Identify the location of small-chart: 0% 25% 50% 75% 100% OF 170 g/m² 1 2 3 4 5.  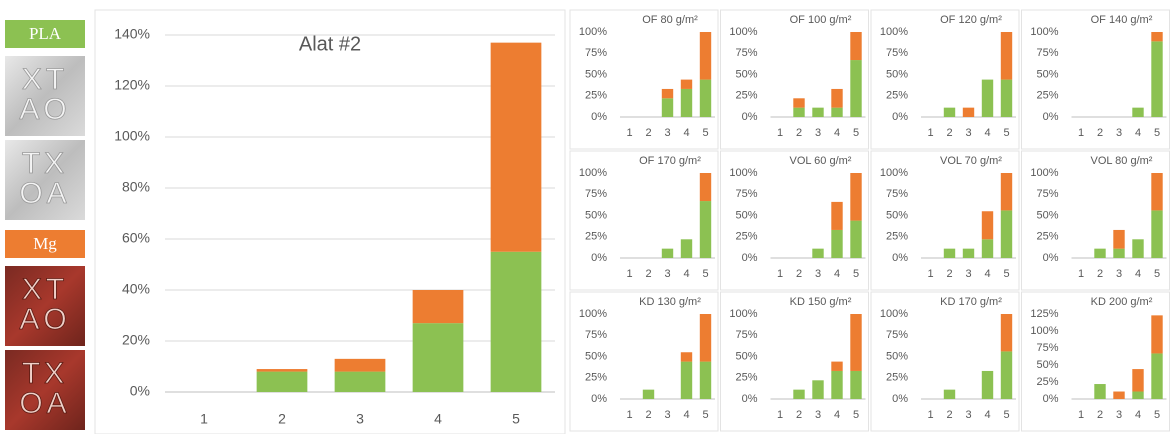
(644, 220).